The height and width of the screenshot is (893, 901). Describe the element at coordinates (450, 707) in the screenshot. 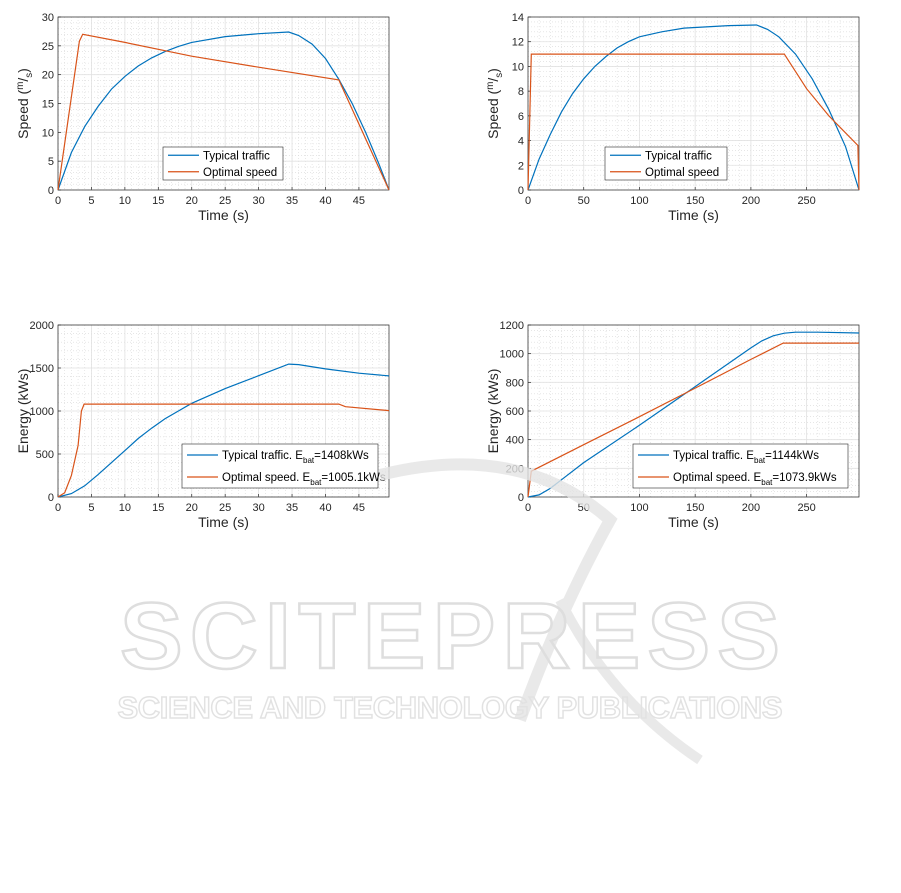

I see `watermark-subtitle: SCIENCE AND TECHNOLOGY PUBLICATIONS` at that location.